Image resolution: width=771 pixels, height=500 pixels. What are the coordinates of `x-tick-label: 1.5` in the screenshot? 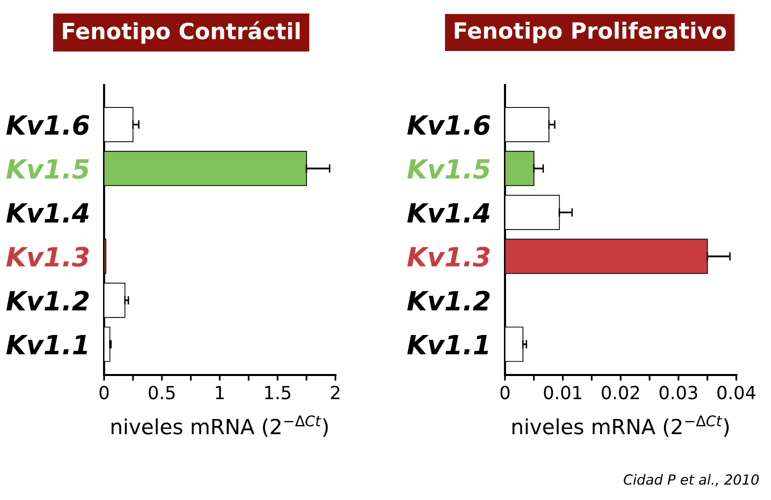 It's located at (277, 393).